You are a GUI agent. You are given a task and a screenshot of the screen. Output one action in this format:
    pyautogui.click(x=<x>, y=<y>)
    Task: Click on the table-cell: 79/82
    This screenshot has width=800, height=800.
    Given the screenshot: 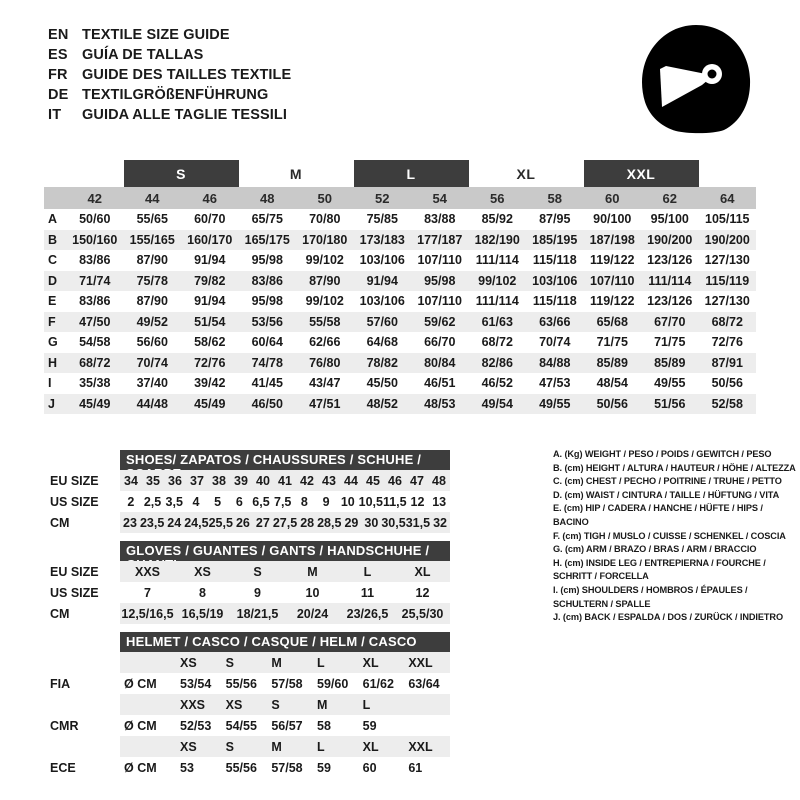 What is the action you would take?
    pyautogui.click(x=210, y=280)
    